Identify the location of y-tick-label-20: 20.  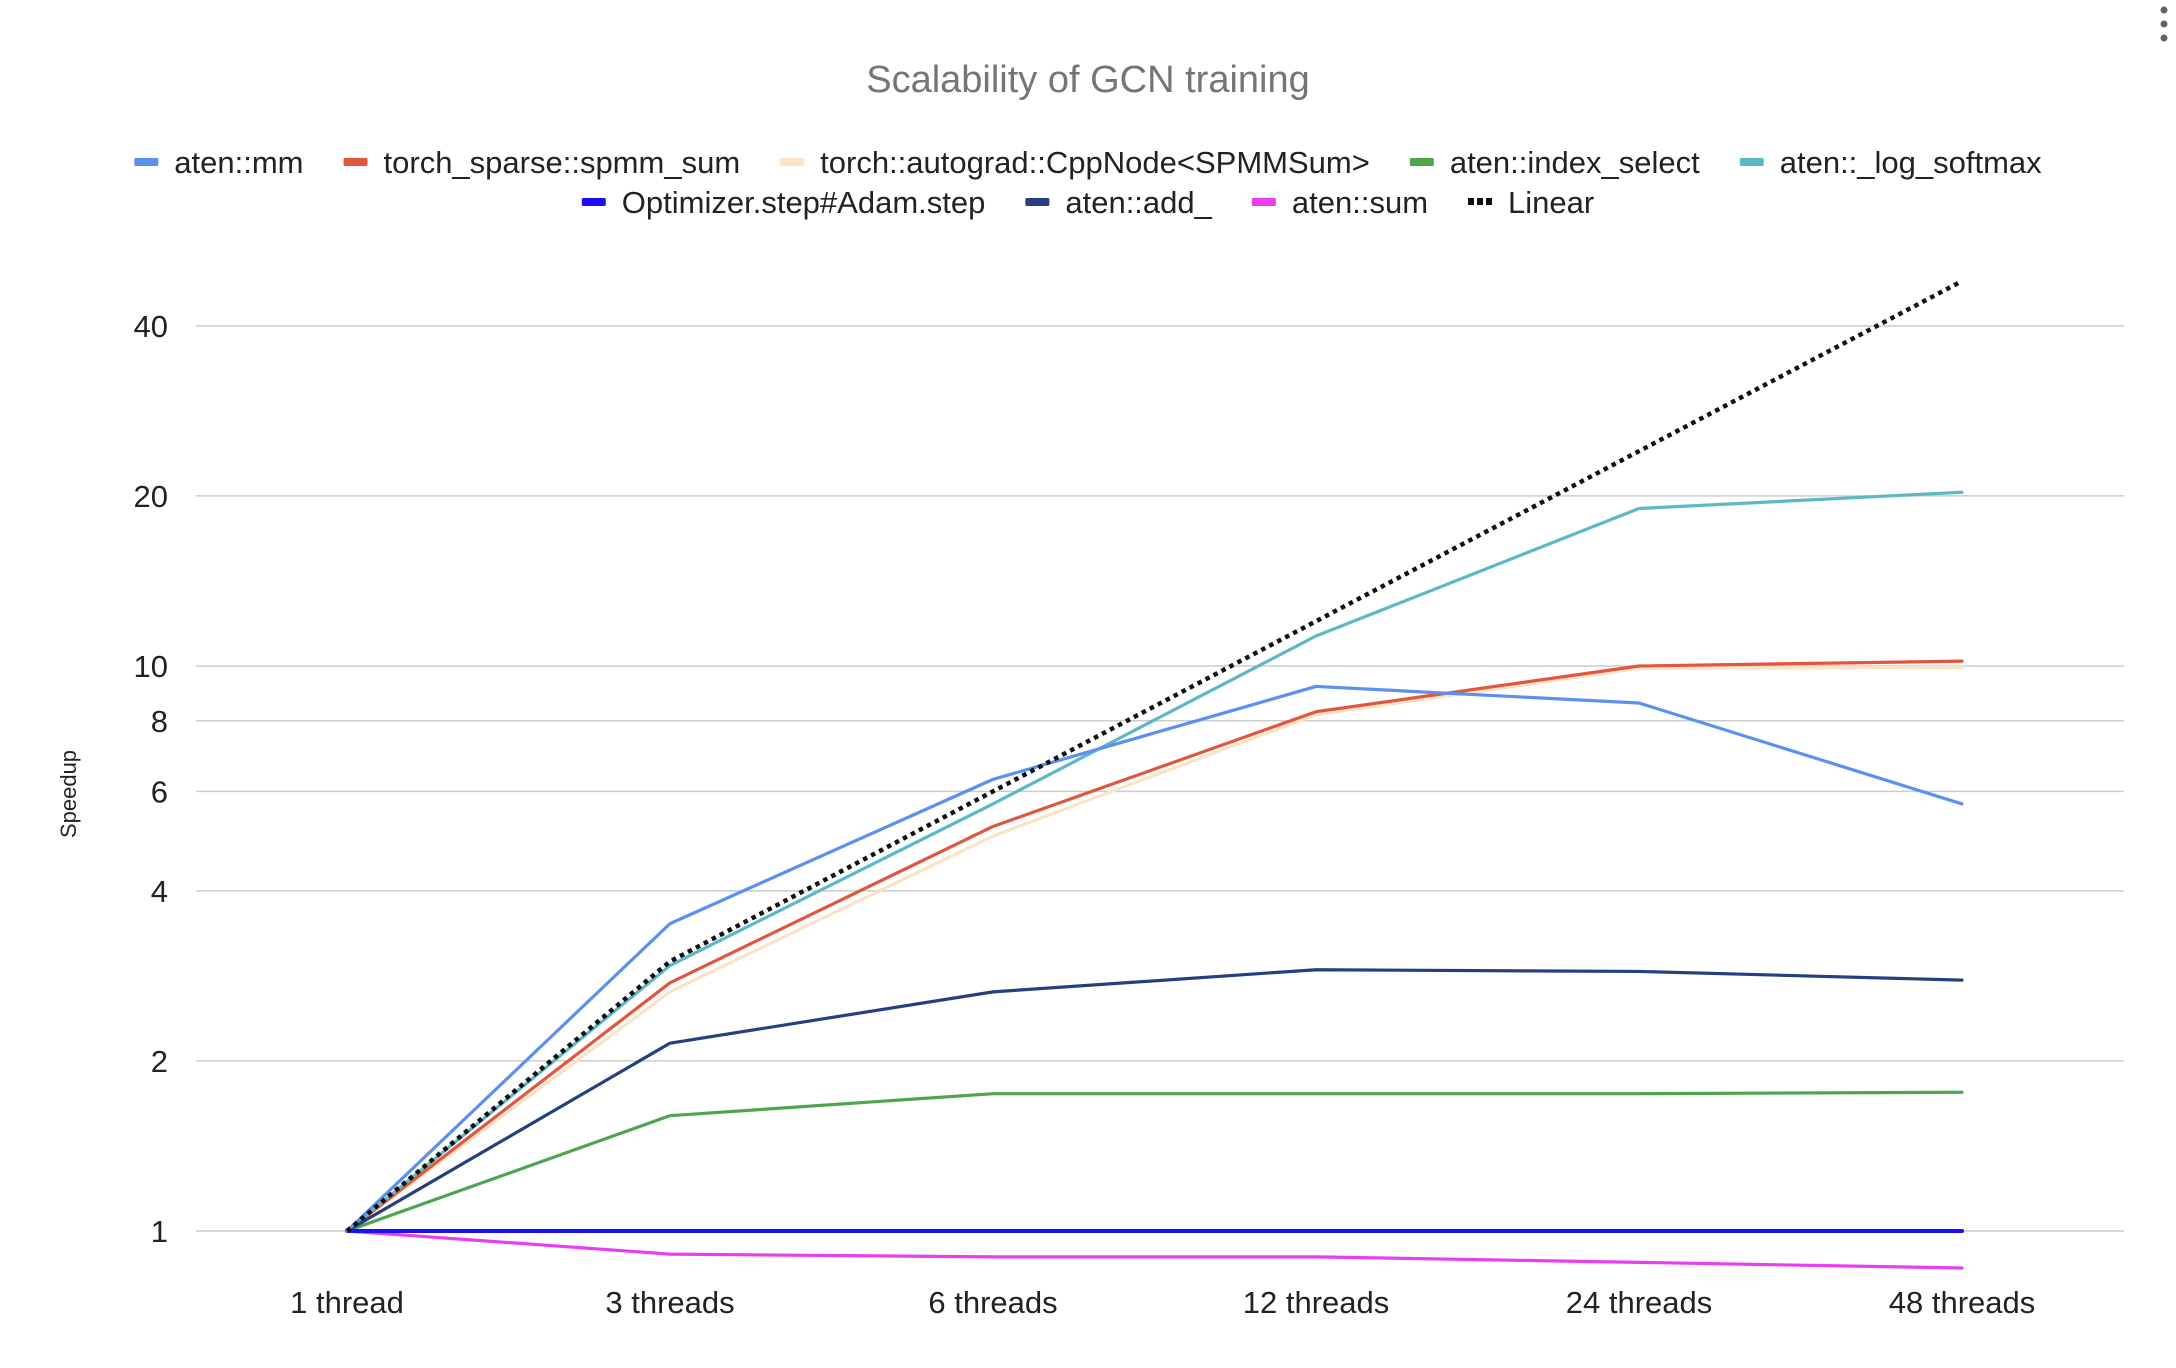
(151, 496).